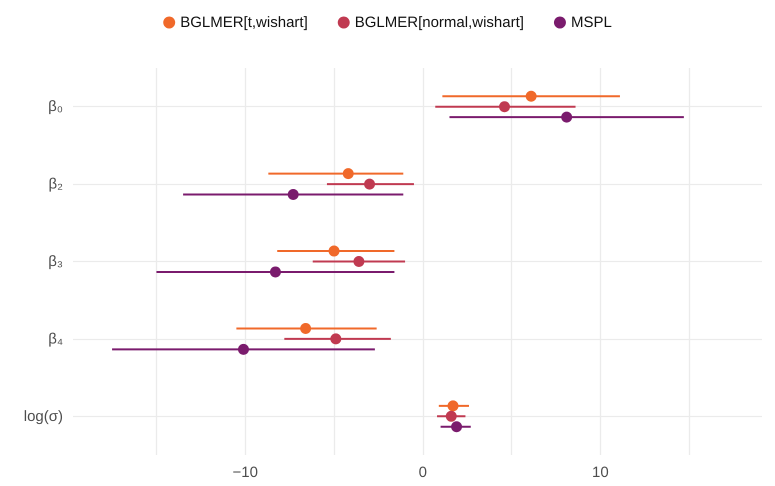 The width and height of the screenshot is (775, 486). What do you see at coordinates (55, 339) in the screenshot?
I see `y-tick-label: β₄` at bounding box center [55, 339].